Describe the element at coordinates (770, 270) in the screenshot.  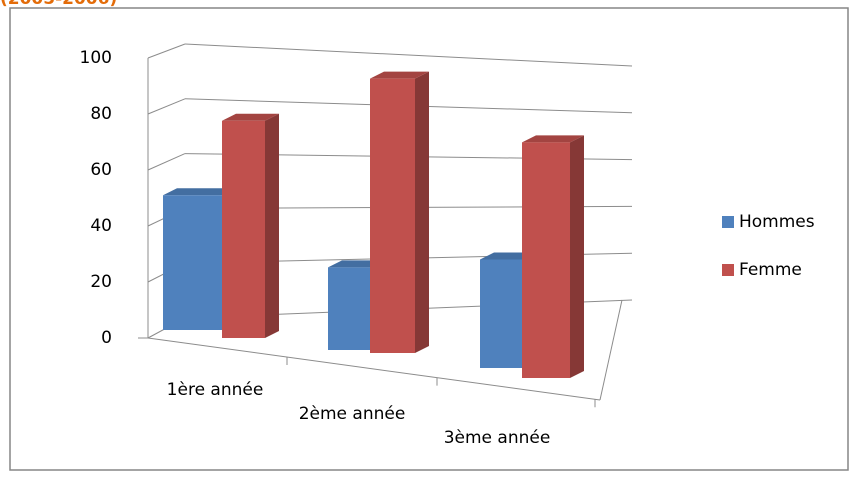
I see `legend-label: Femme` at that location.